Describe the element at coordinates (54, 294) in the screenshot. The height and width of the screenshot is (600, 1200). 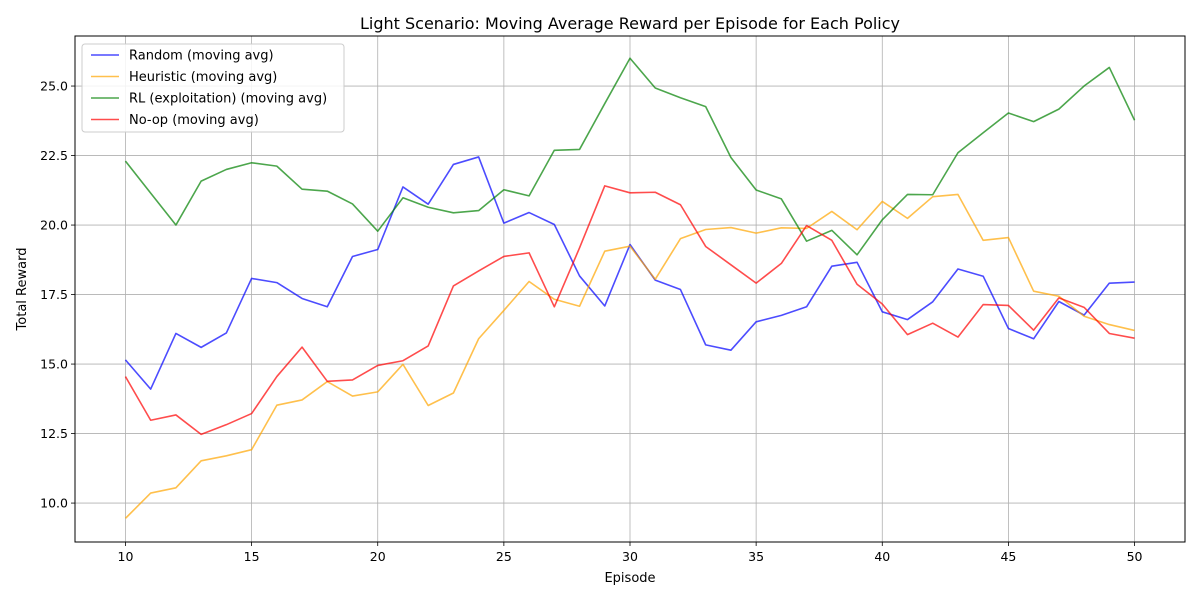
I see `y-tick-label: 17.5` at that location.